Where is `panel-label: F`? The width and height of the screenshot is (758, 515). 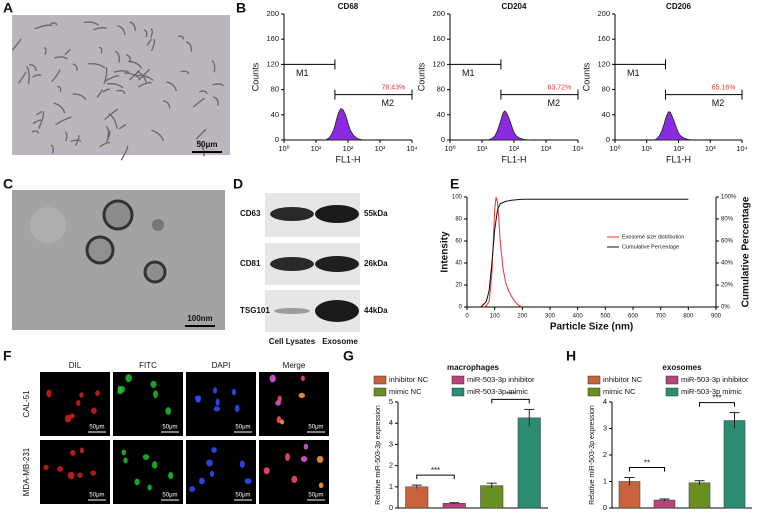 panel-label: F is located at coordinates (7, 356).